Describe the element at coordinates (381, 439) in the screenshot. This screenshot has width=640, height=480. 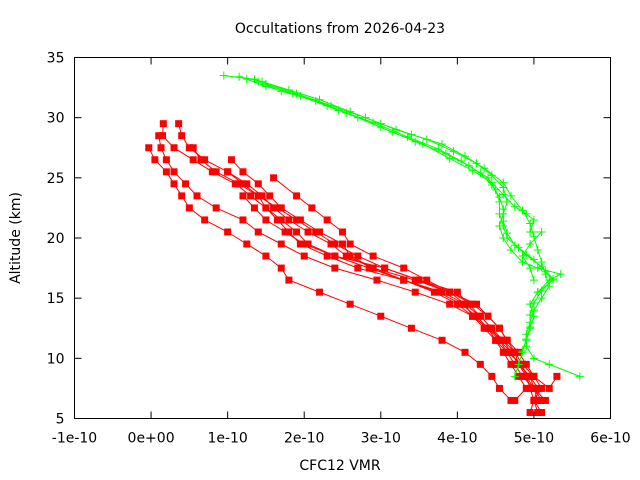
I see `x-tick-label: 3e-10` at that location.